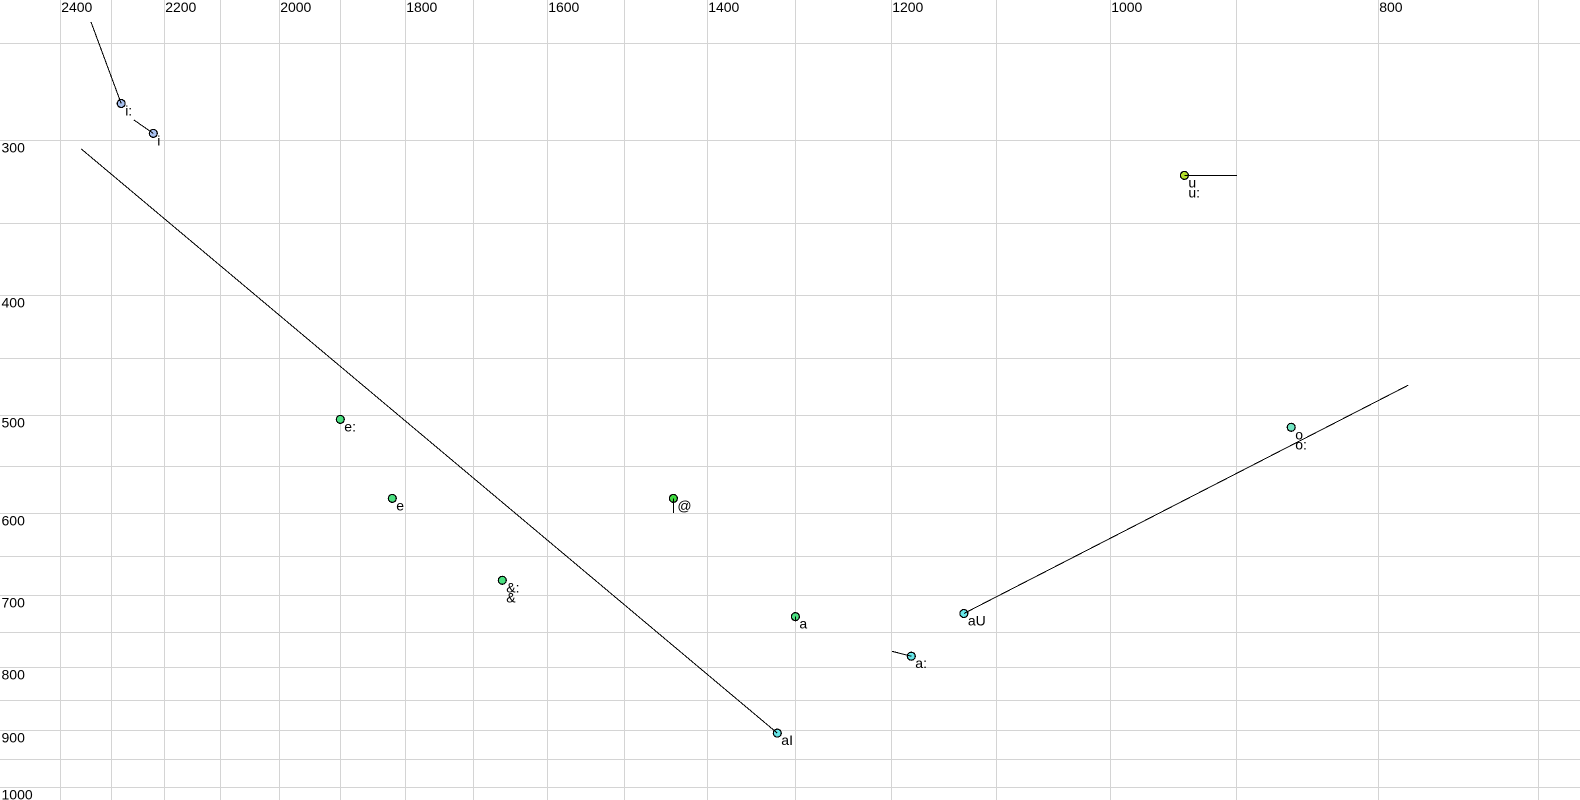 Image resolution: width=1580 pixels, height=800 pixels. Describe the element at coordinates (1301, 444) in the screenshot. I see `svg-text: o:` at that location.